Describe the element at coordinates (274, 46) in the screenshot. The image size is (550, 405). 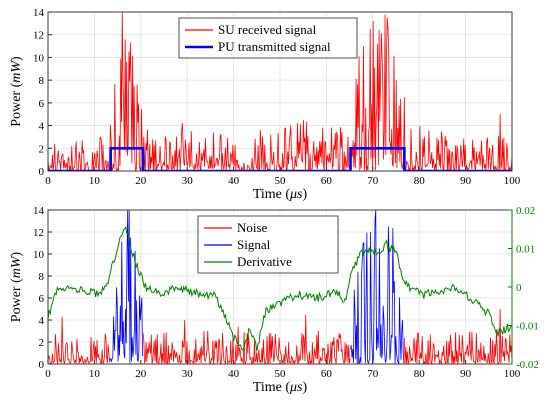
I see `legend-label: PU transmitted signal` at that location.